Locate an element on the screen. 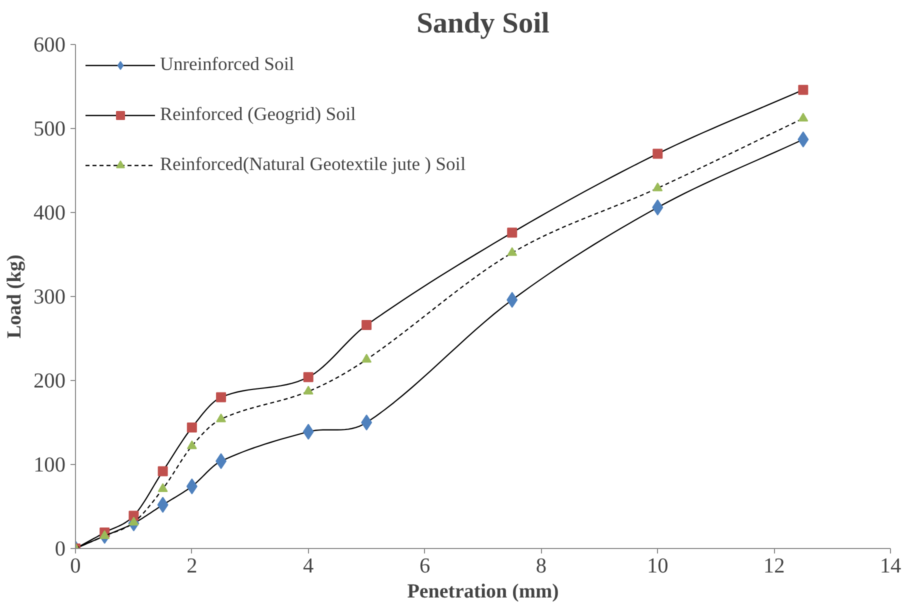  y-tick-label: 200 is located at coordinates (50, 380).